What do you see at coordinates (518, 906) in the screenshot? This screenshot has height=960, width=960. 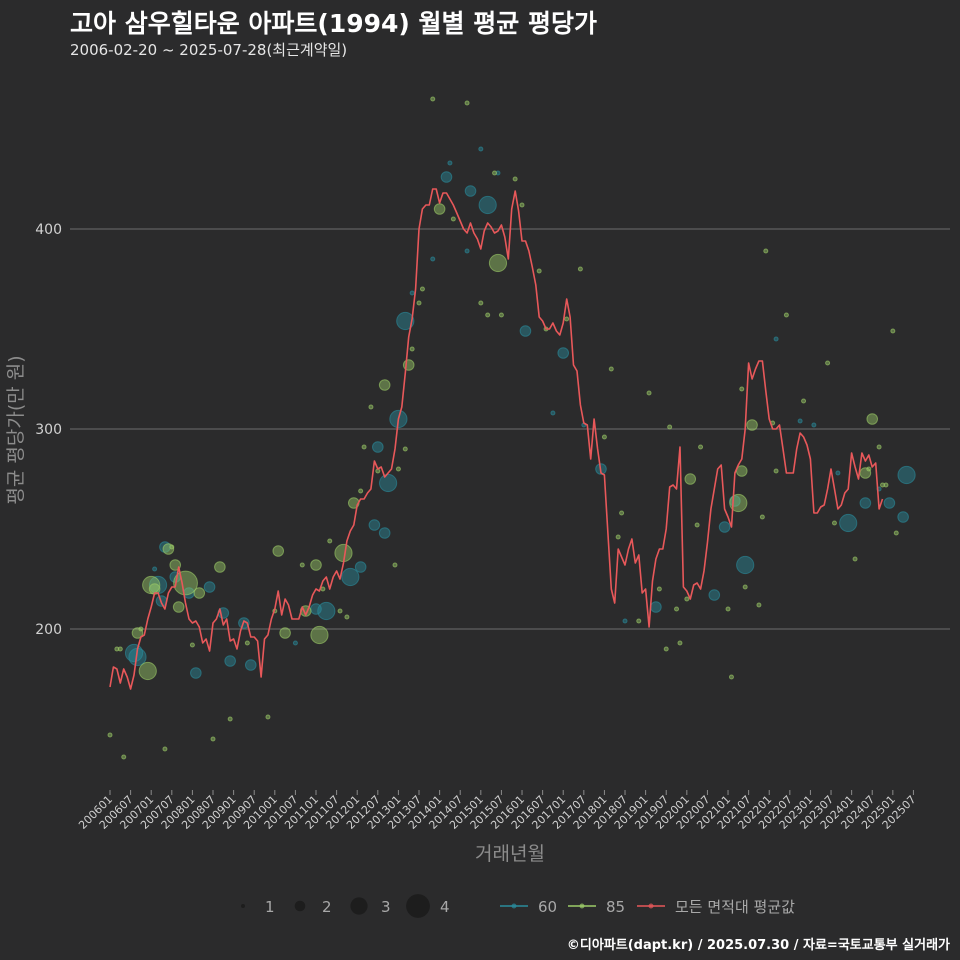 I see `legend: 1 2 3 4 60 85 모든 면적대 평균값` at bounding box center [518, 906].